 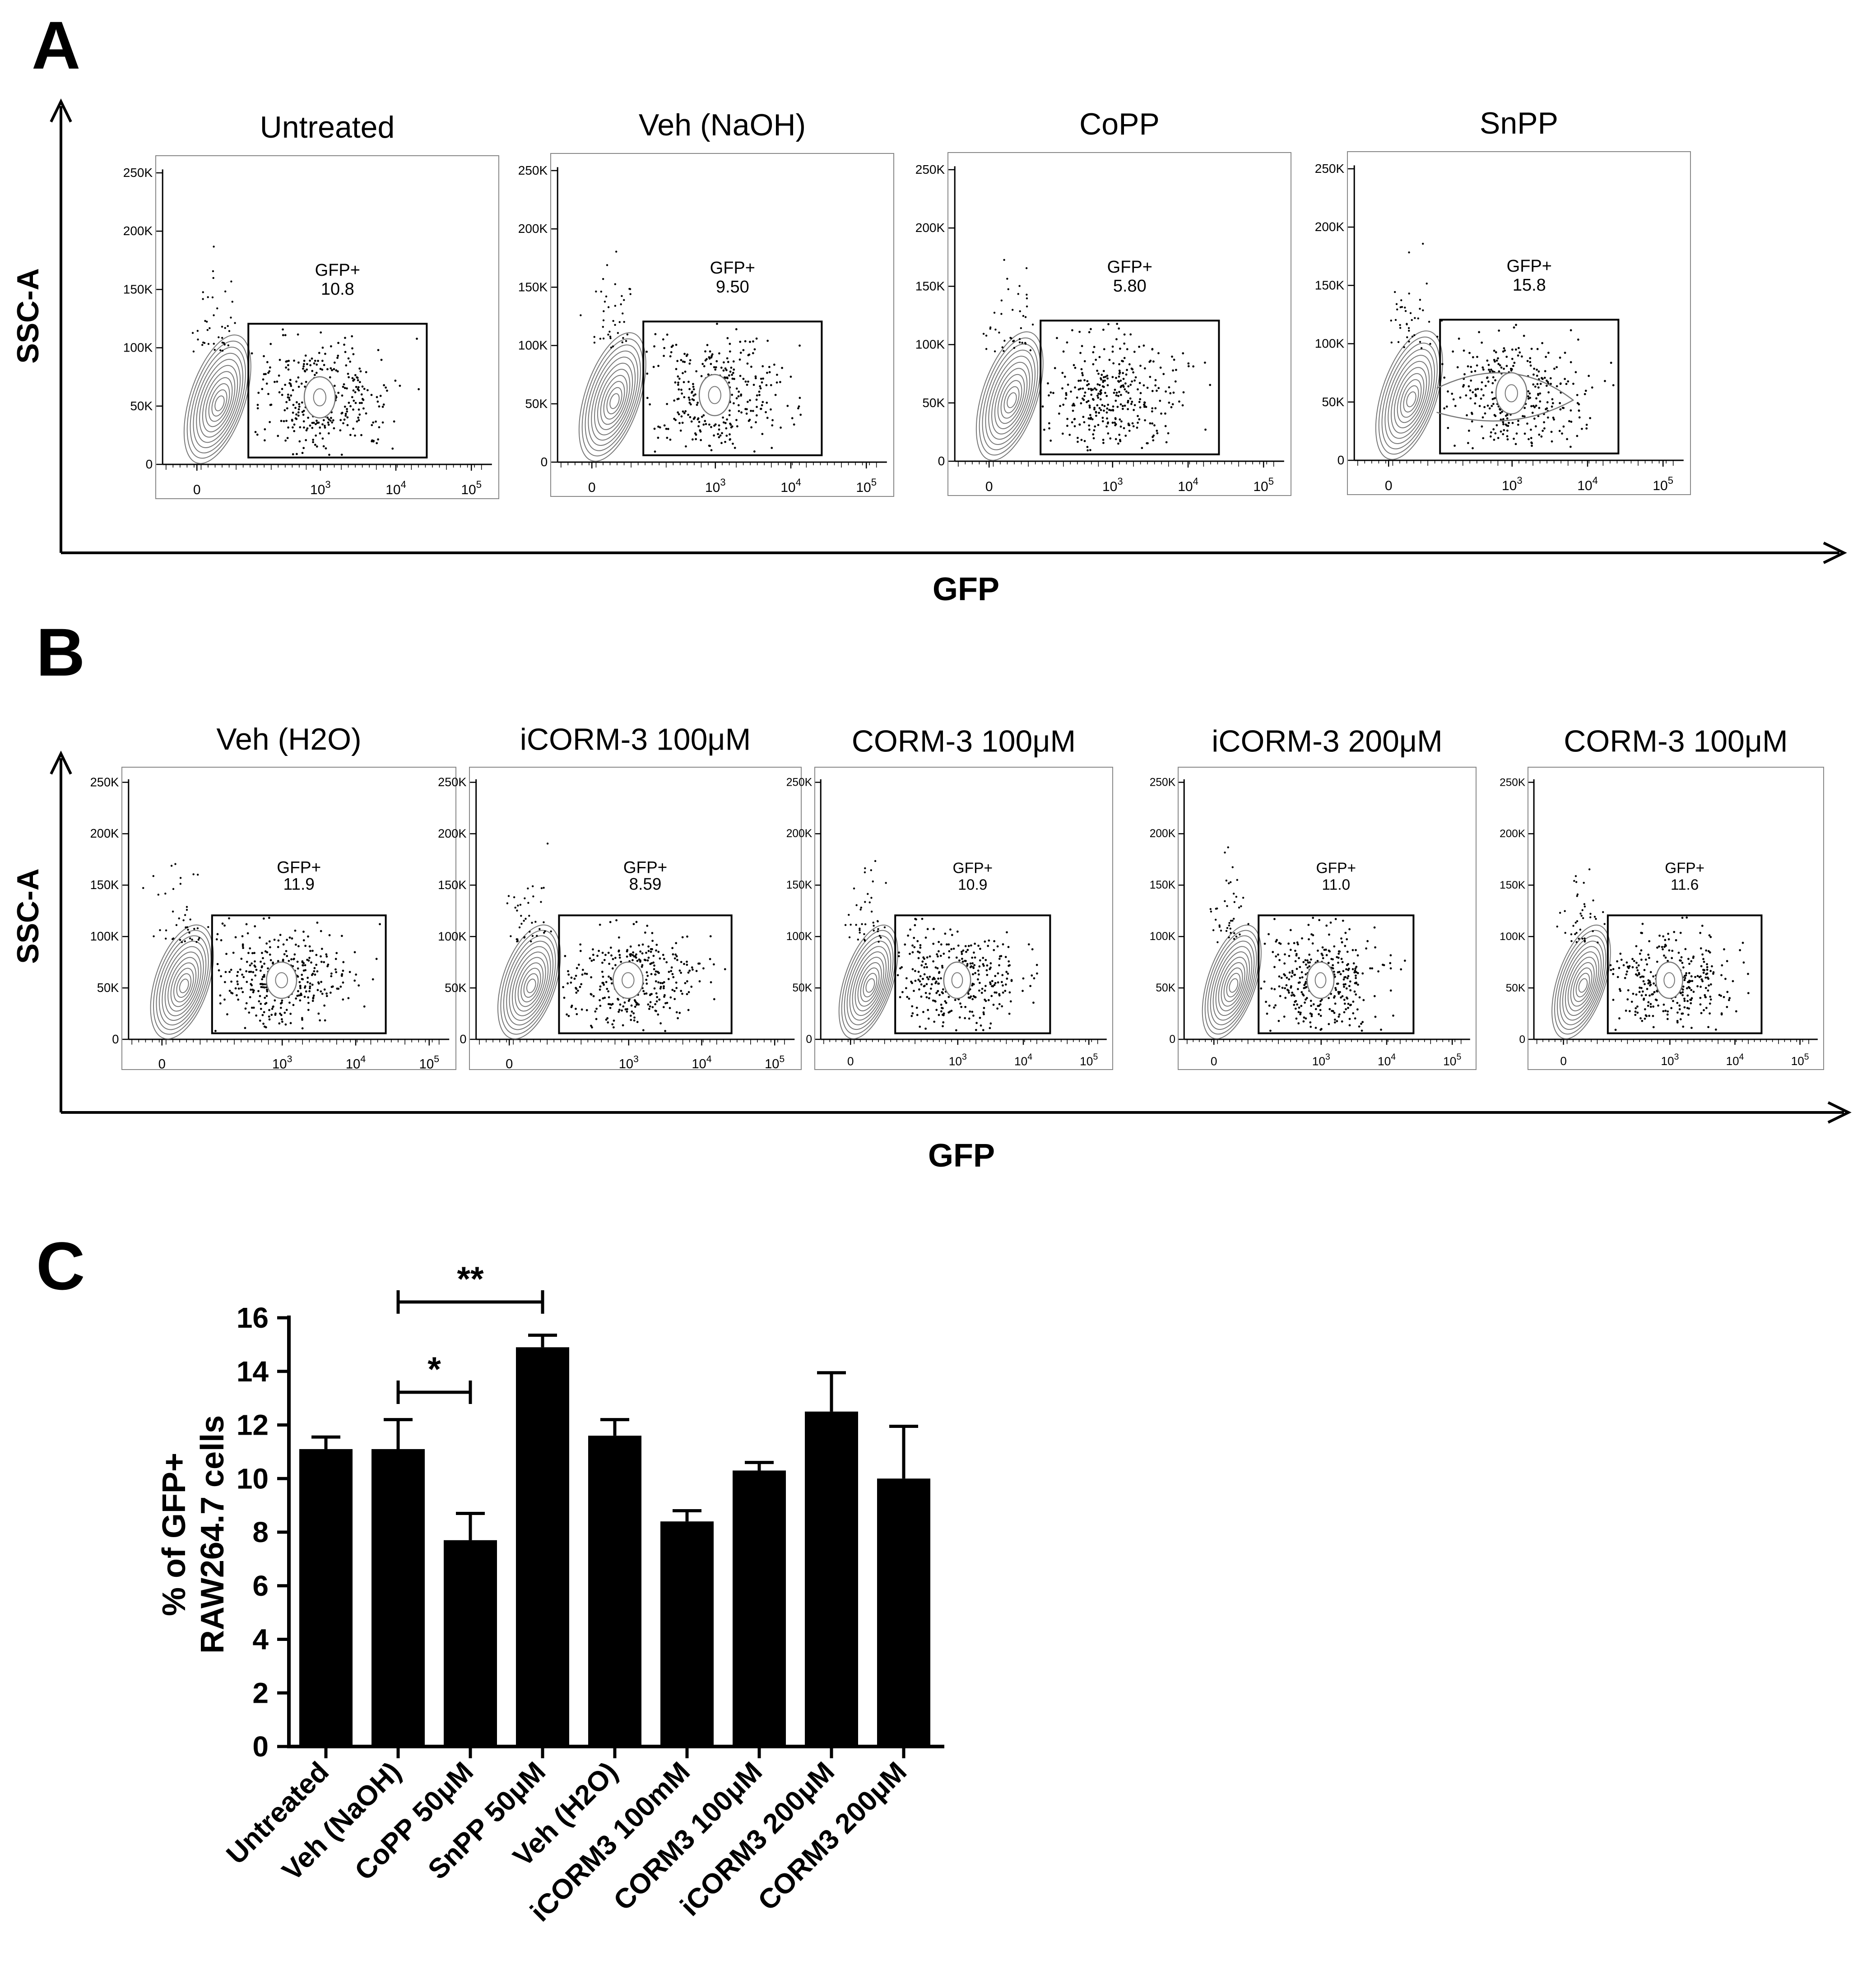 I want to click on flow-plot-title: iCORM-3 100μM, so click(x=636, y=739).